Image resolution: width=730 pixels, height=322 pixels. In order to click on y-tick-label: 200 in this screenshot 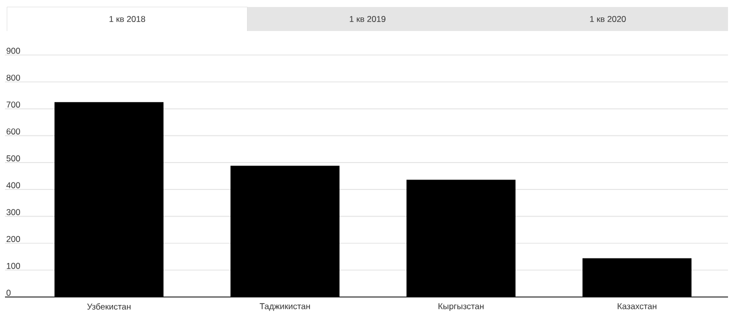, I will do `click(13, 239)`.